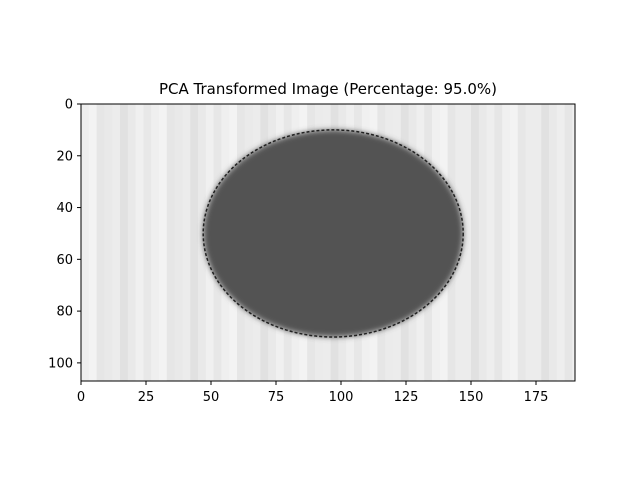 The width and height of the screenshot is (640, 480). What do you see at coordinates (64, 234) in the screenshot?
I see `y-axis: 0 20 40 60 80 100` at bounding box center [64, 234].